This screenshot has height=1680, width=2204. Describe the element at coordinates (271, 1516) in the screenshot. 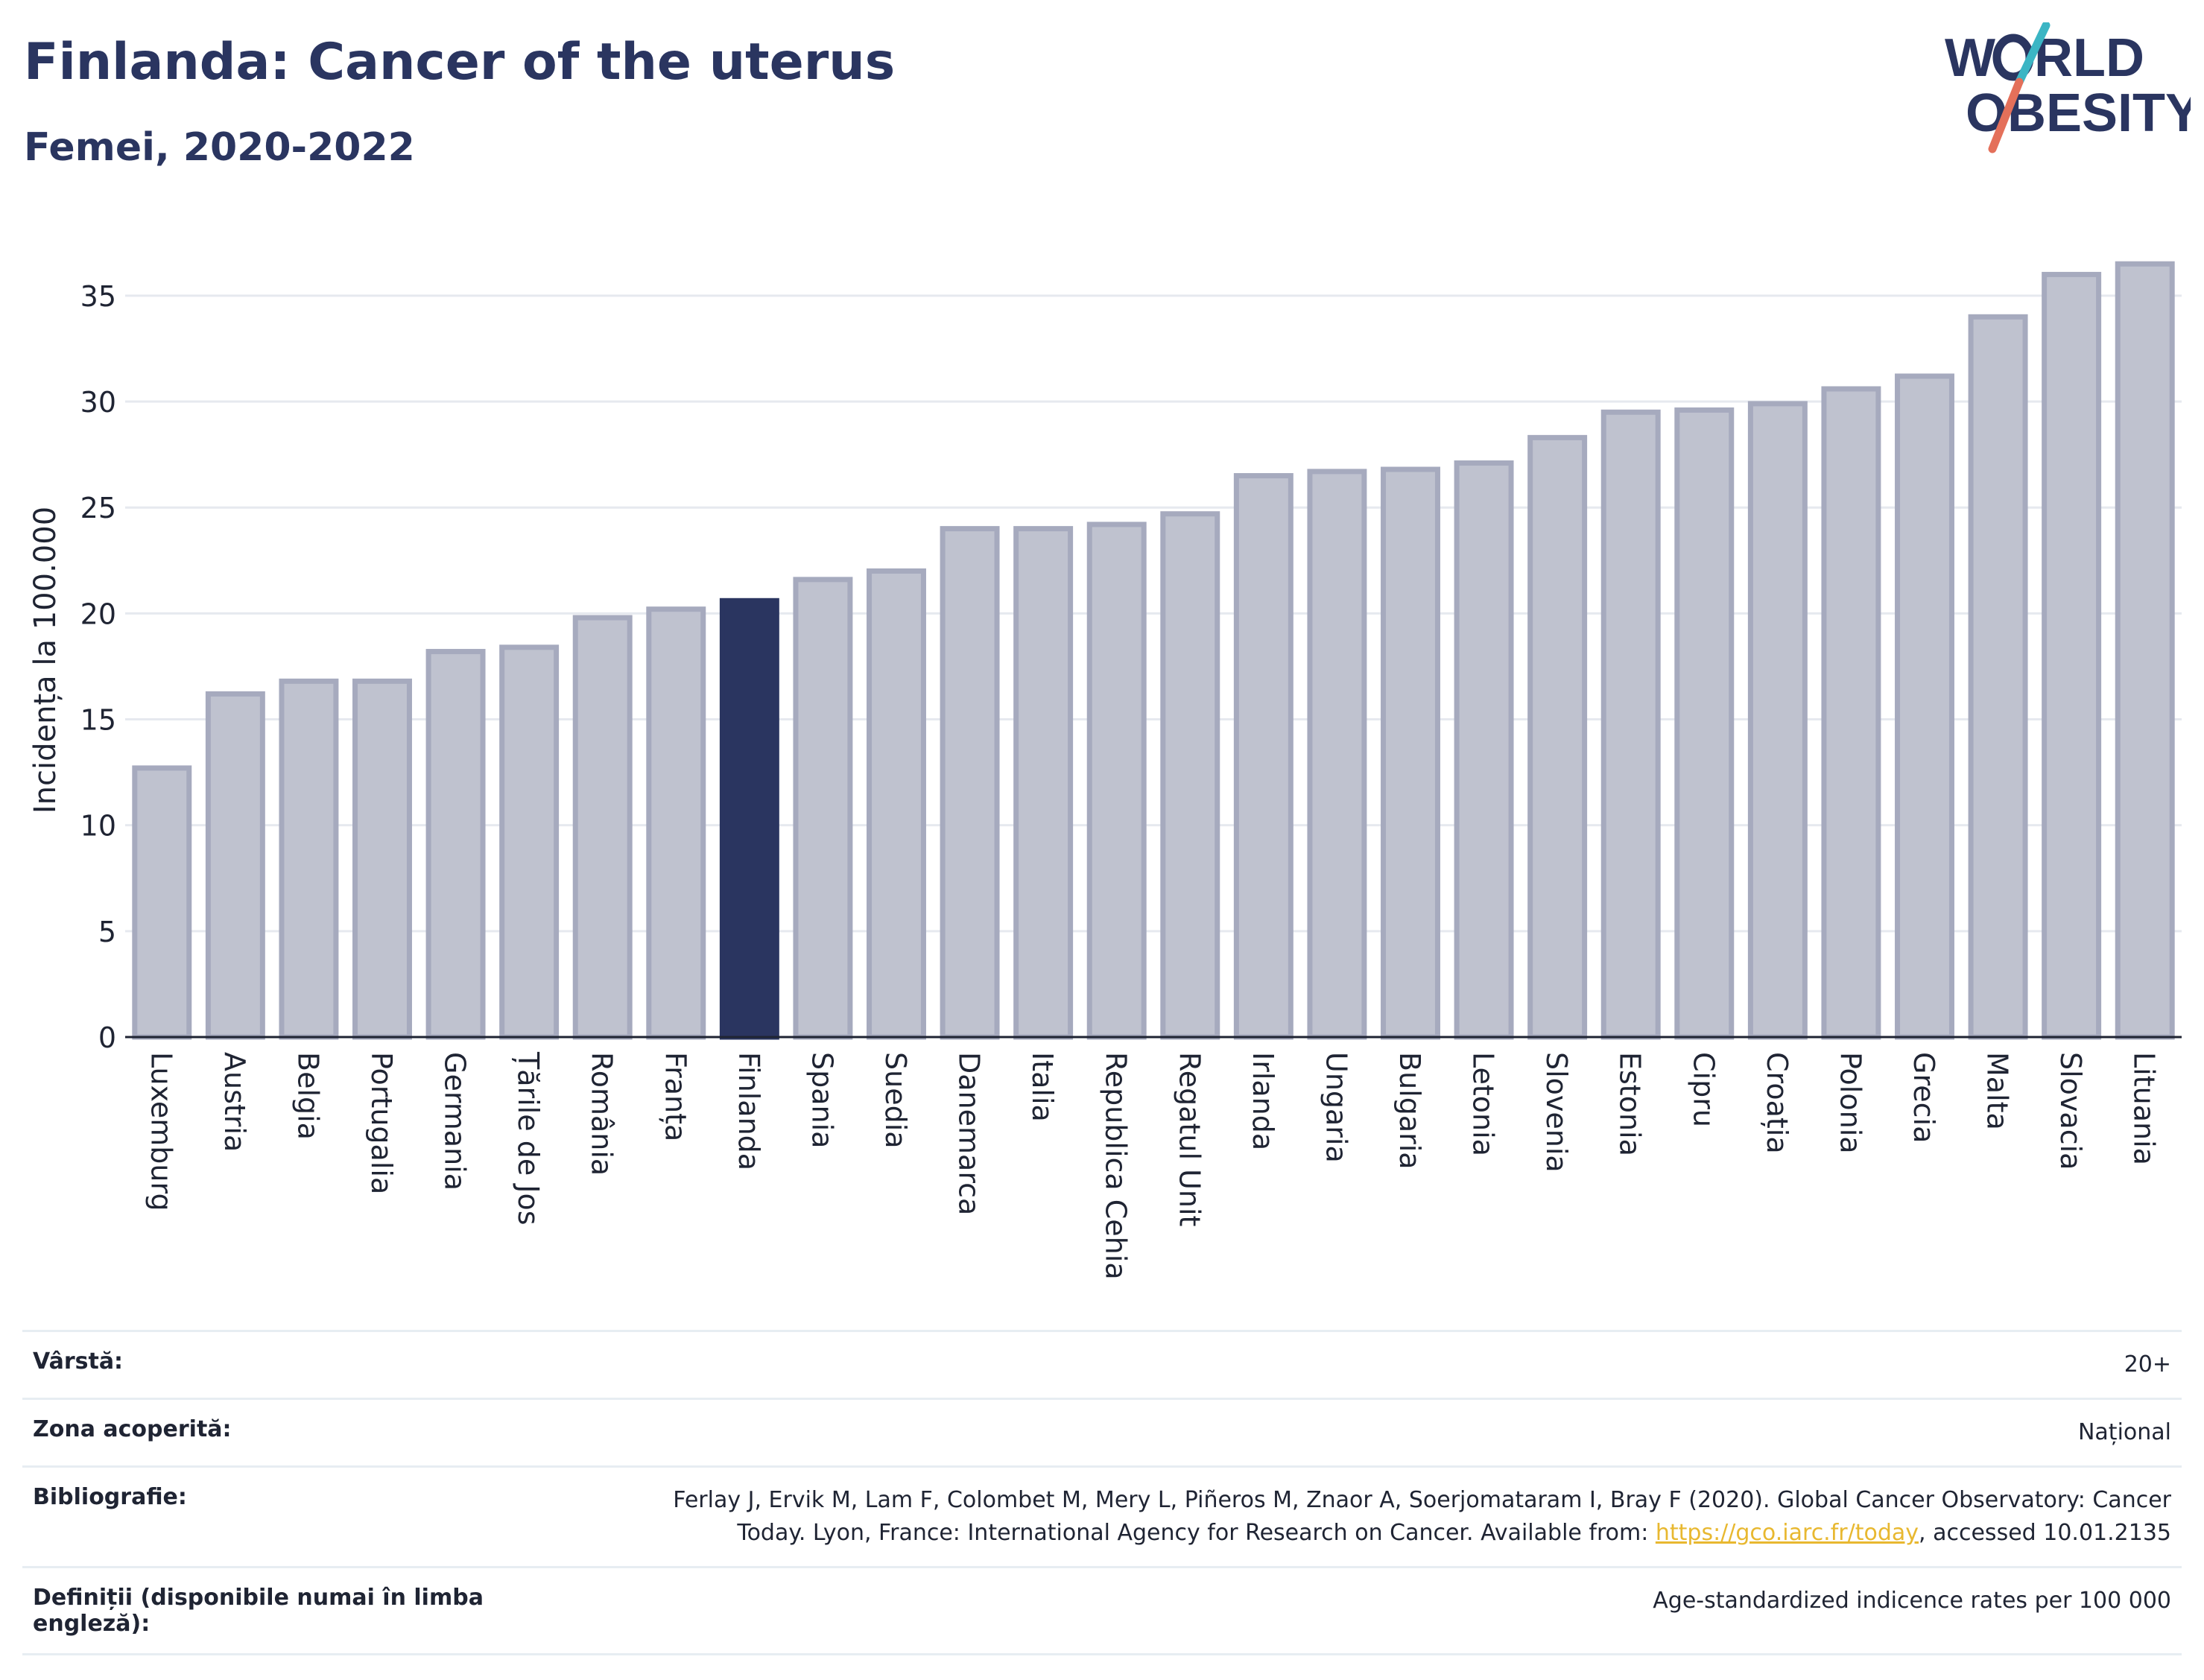

I see `meta-key: Bibliografie:` at that location.